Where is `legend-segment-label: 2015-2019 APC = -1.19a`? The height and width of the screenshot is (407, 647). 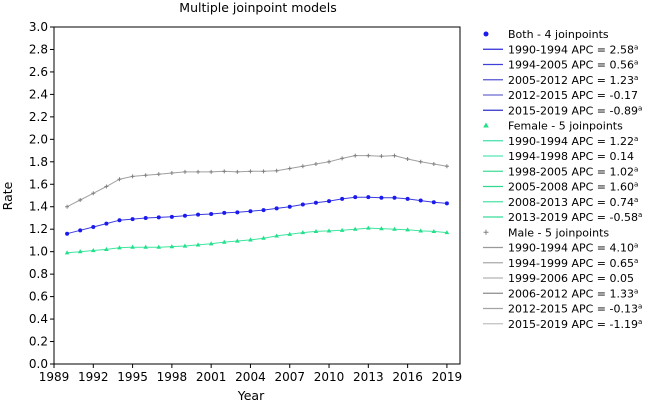
legend-segment-label: 2015-2019 APC = -1.19a is located at coordinates (575, 324).